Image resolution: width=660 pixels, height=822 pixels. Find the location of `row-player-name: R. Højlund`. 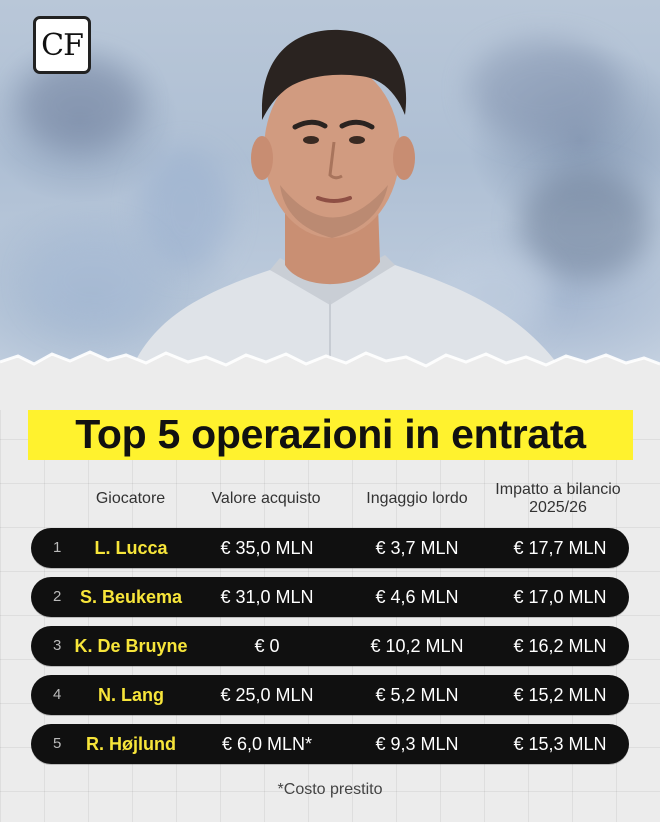

row-player-name: R. Højlund is located at coordinates (131, 744).